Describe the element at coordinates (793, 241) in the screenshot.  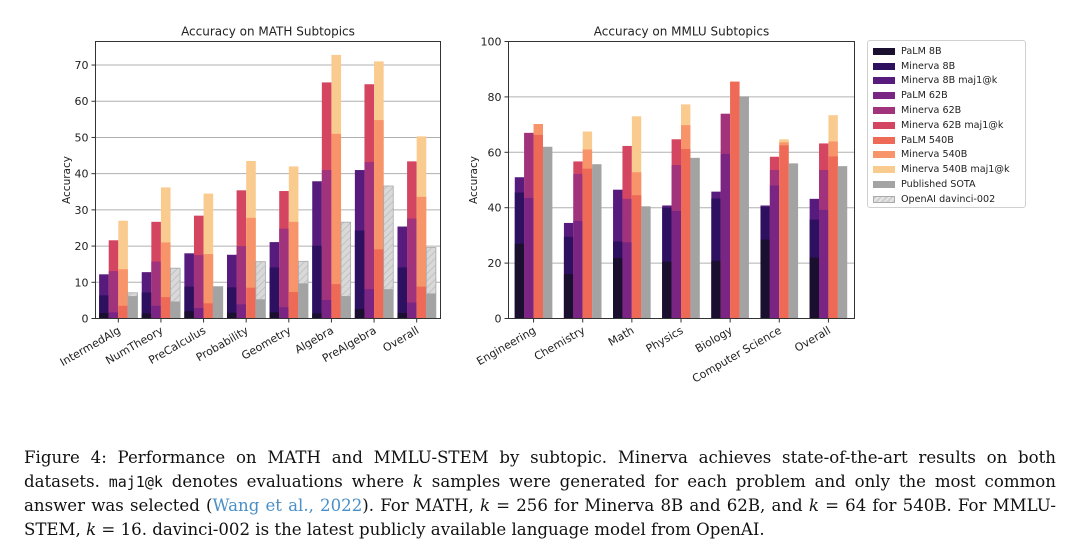
I see `bar-published-sota-computer-science` at that location.